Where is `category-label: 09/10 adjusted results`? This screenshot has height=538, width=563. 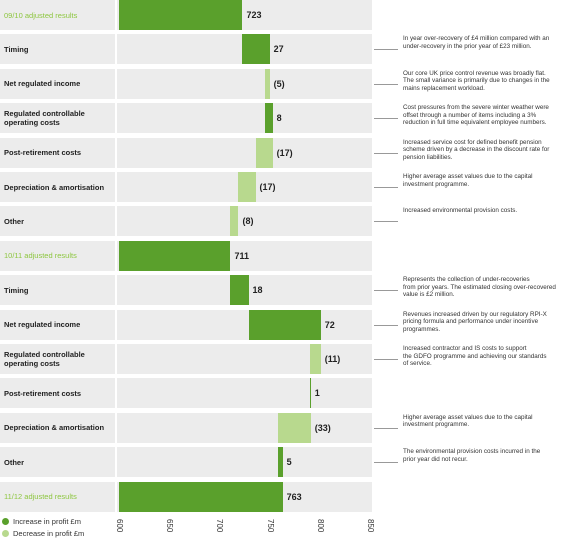 category-label: 09/10 adjusted results is located at coordinates (41, 15).